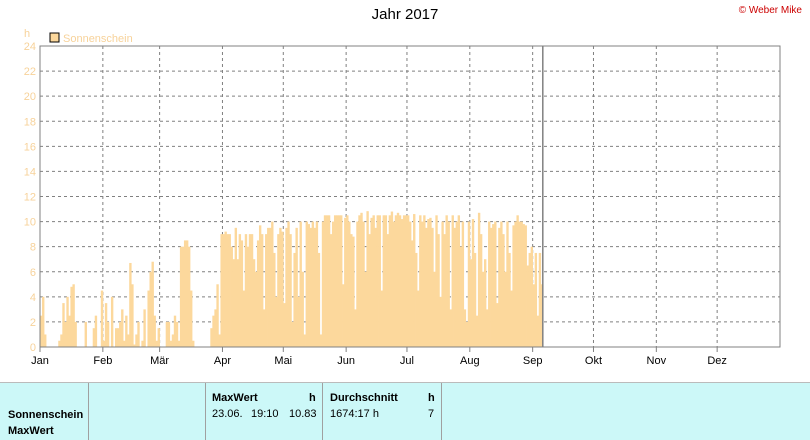 This screenshot has width=810, height=440. What do you see at coordinates (227, 414) in the screenshot?
I see `maxwert-date: 23.06.` at bounding box center [227, 414].